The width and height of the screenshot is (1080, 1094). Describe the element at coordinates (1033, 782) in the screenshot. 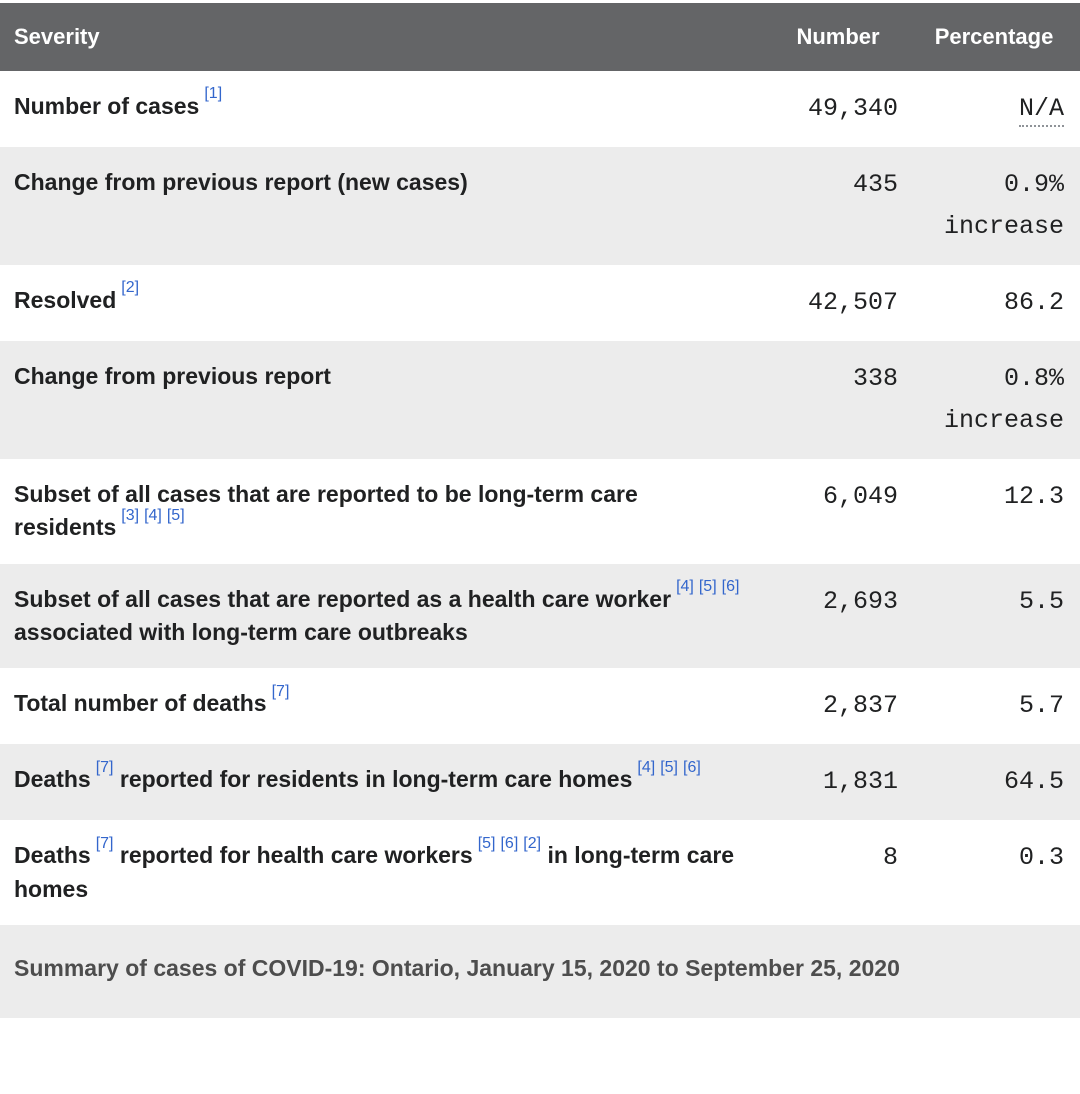

I see `percentage-cell: 64.5` at that location.